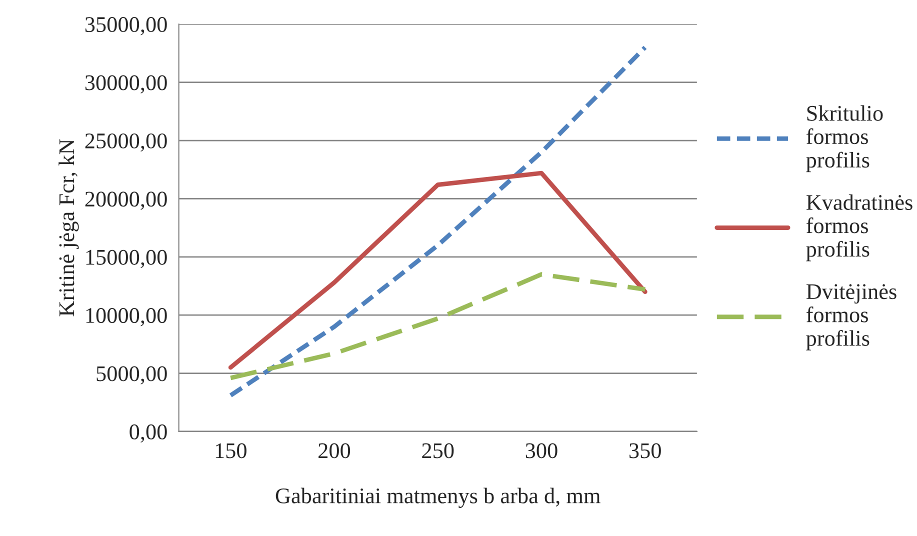  Describe the element at coordinates (126, 259) in the screenshot. I see `y-tick-label: 15000,00` at that location.